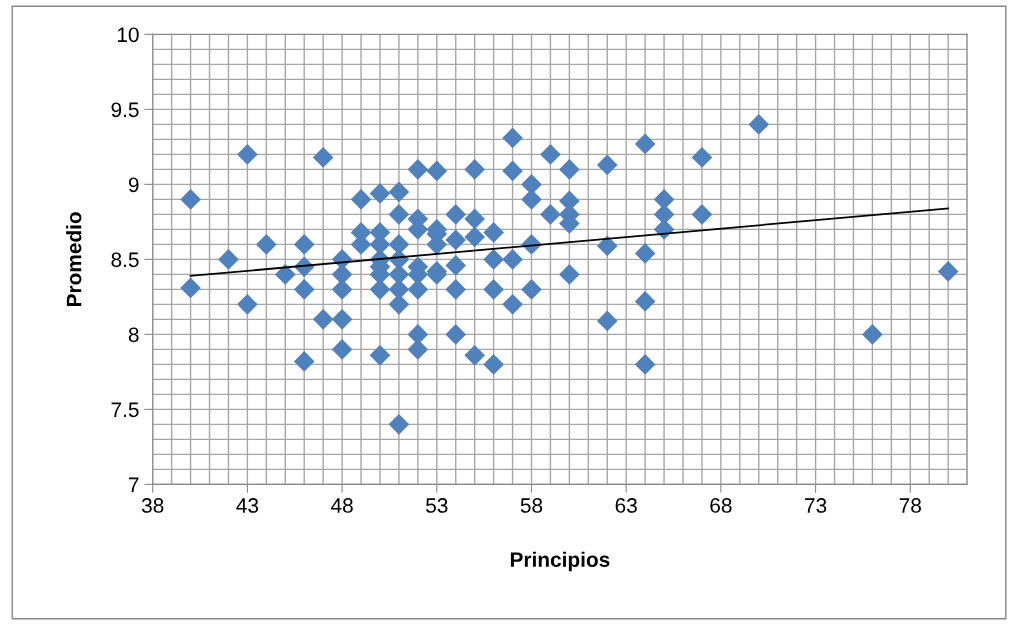 The height and width of the screenshot is (625, 1018). What do you see at coordinates (721, 505) in the screenshot?
I see `x-tick-label: 68` at bounding box center [721, 505].